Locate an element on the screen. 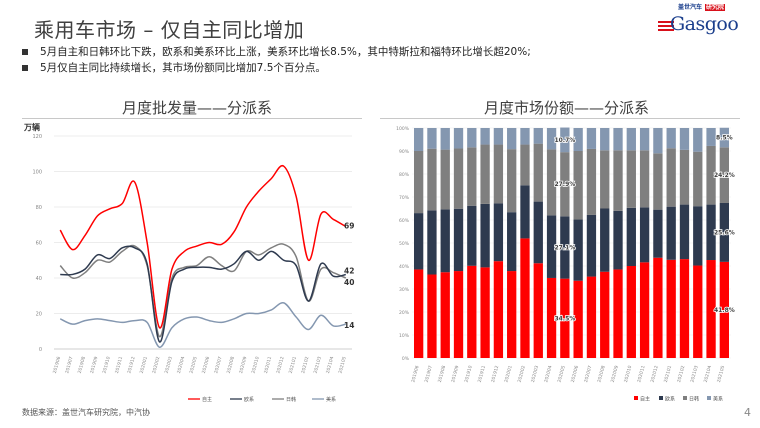 This screenshot has width=760, height=428. x-tick-label: 201908 is located at coordinates (82, 365).